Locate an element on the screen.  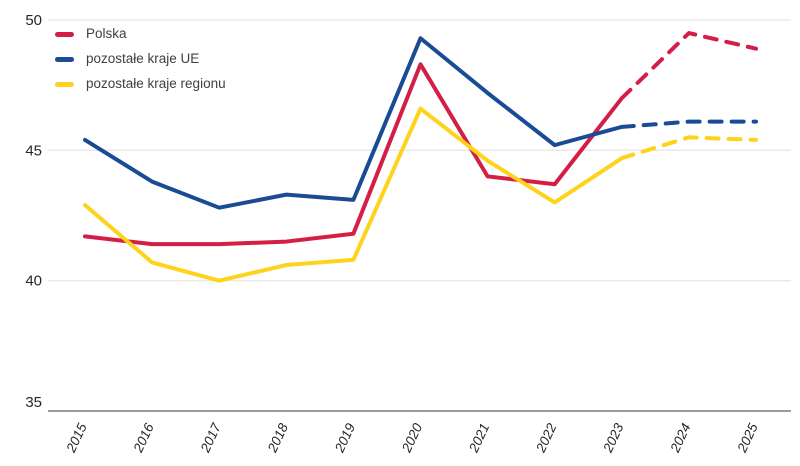
x-tick: 2021 is located at coordinates (479, 438).